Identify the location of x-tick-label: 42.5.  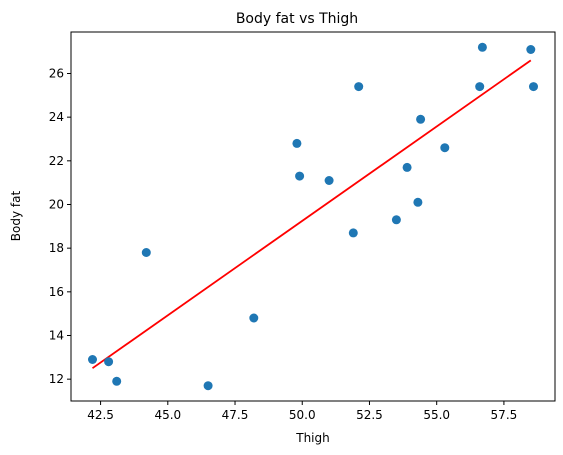
(100, 415).